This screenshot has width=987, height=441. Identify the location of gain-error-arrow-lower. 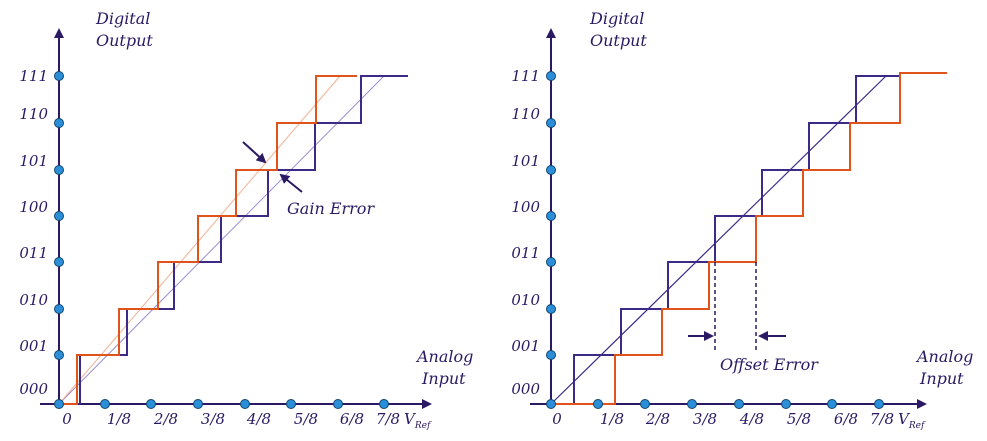
(291, 183).